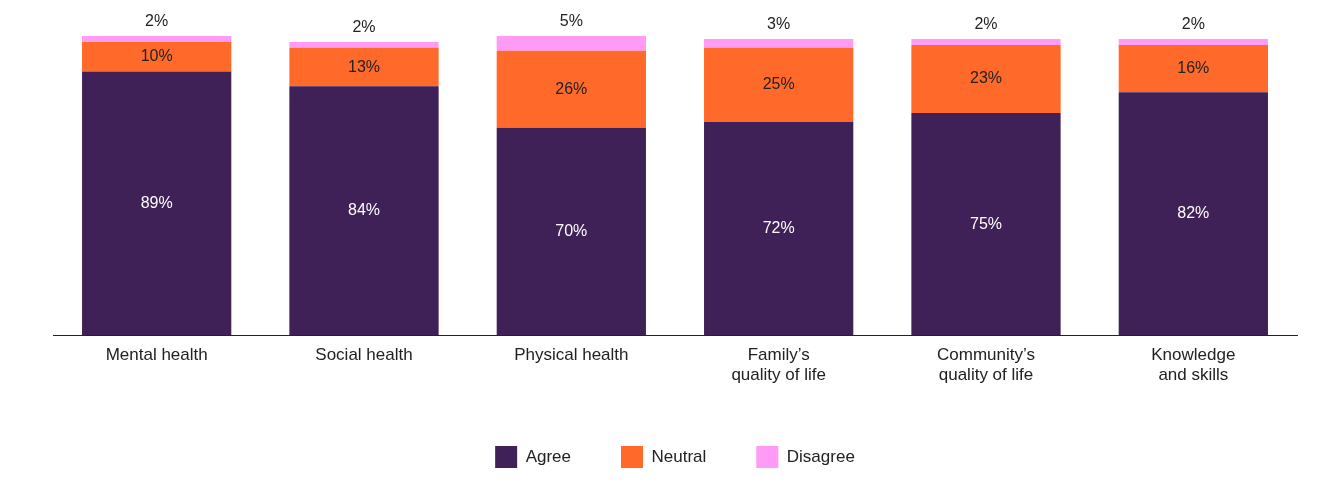 The image size is (1325, 486). I want to click on data-label: 75%, so click(986, 223).